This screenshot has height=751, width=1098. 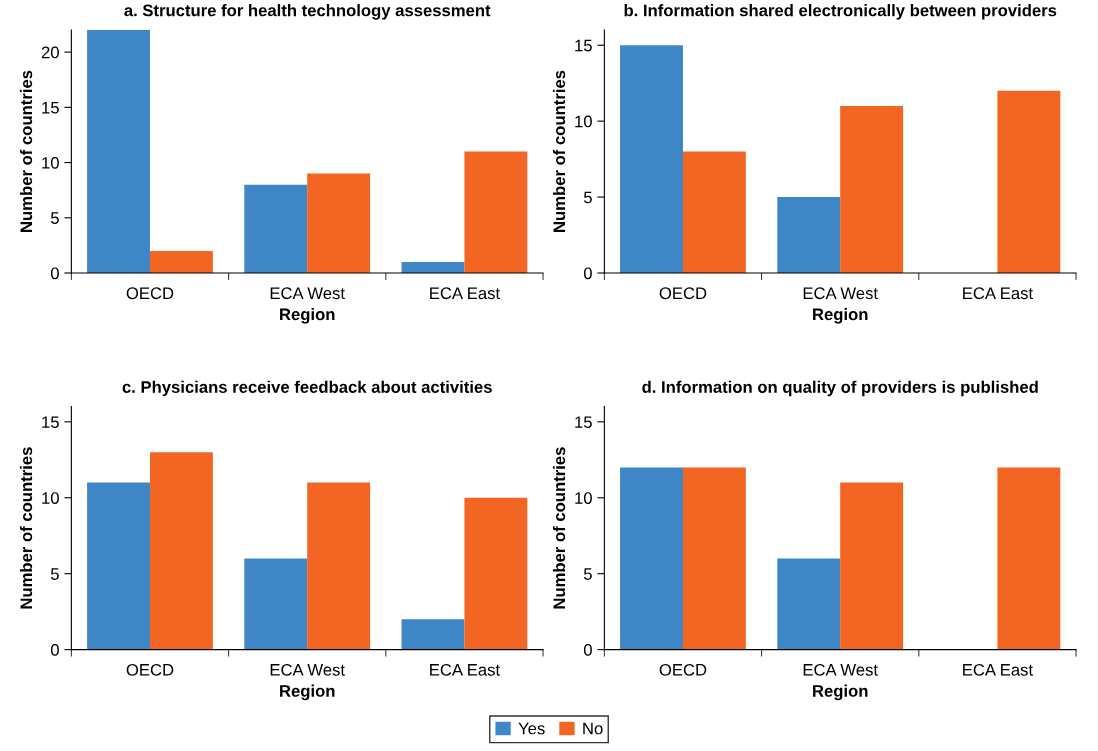 I want to click on chart-title: d. Information on quality of providers is published, so click(x=840, y=388).